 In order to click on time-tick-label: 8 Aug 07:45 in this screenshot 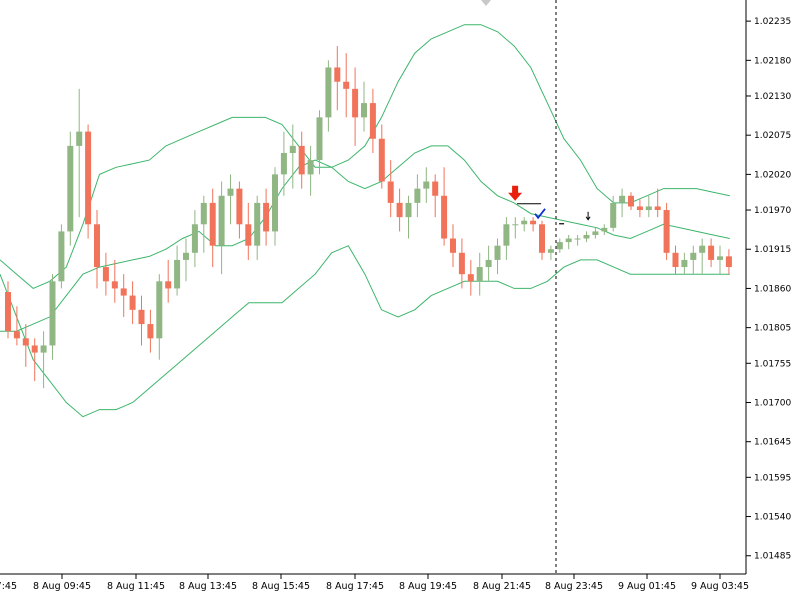, I will do `click(8, 586)`.